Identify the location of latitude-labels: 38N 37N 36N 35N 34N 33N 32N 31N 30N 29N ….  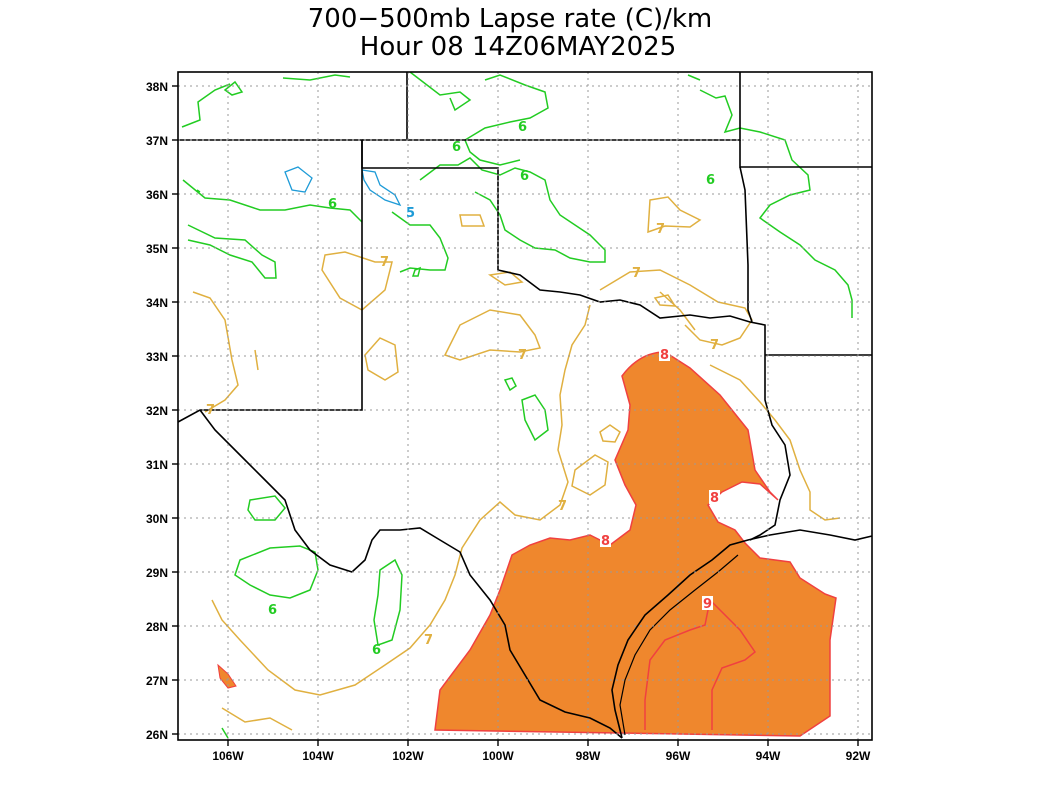
(157, 411).